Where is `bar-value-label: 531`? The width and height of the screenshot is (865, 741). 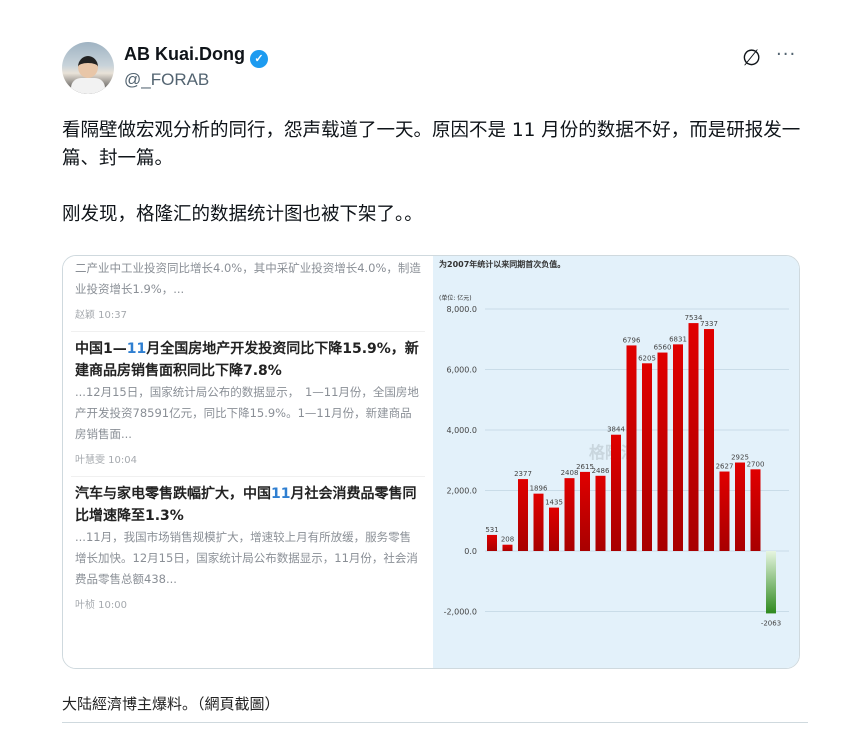
bar-value-label: 531 is located at coordinates (491, 530).